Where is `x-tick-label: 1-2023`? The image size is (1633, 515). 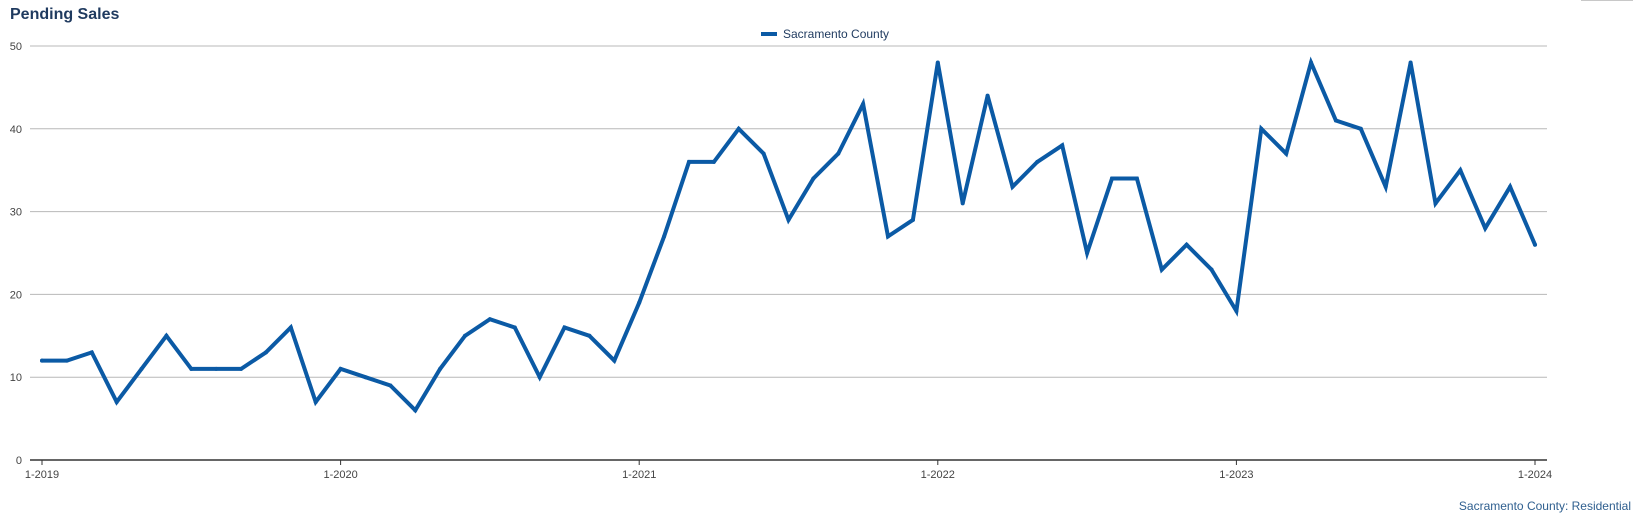
x-tick-label: 1-2023 is located at coordinates (1236, 475).